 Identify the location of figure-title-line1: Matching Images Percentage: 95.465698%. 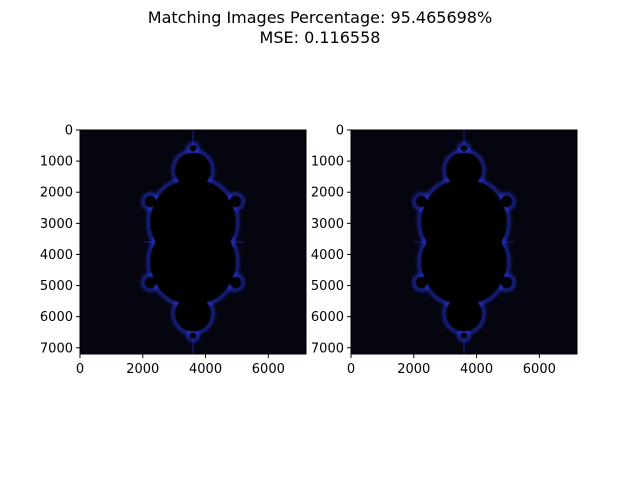
(320, 17).